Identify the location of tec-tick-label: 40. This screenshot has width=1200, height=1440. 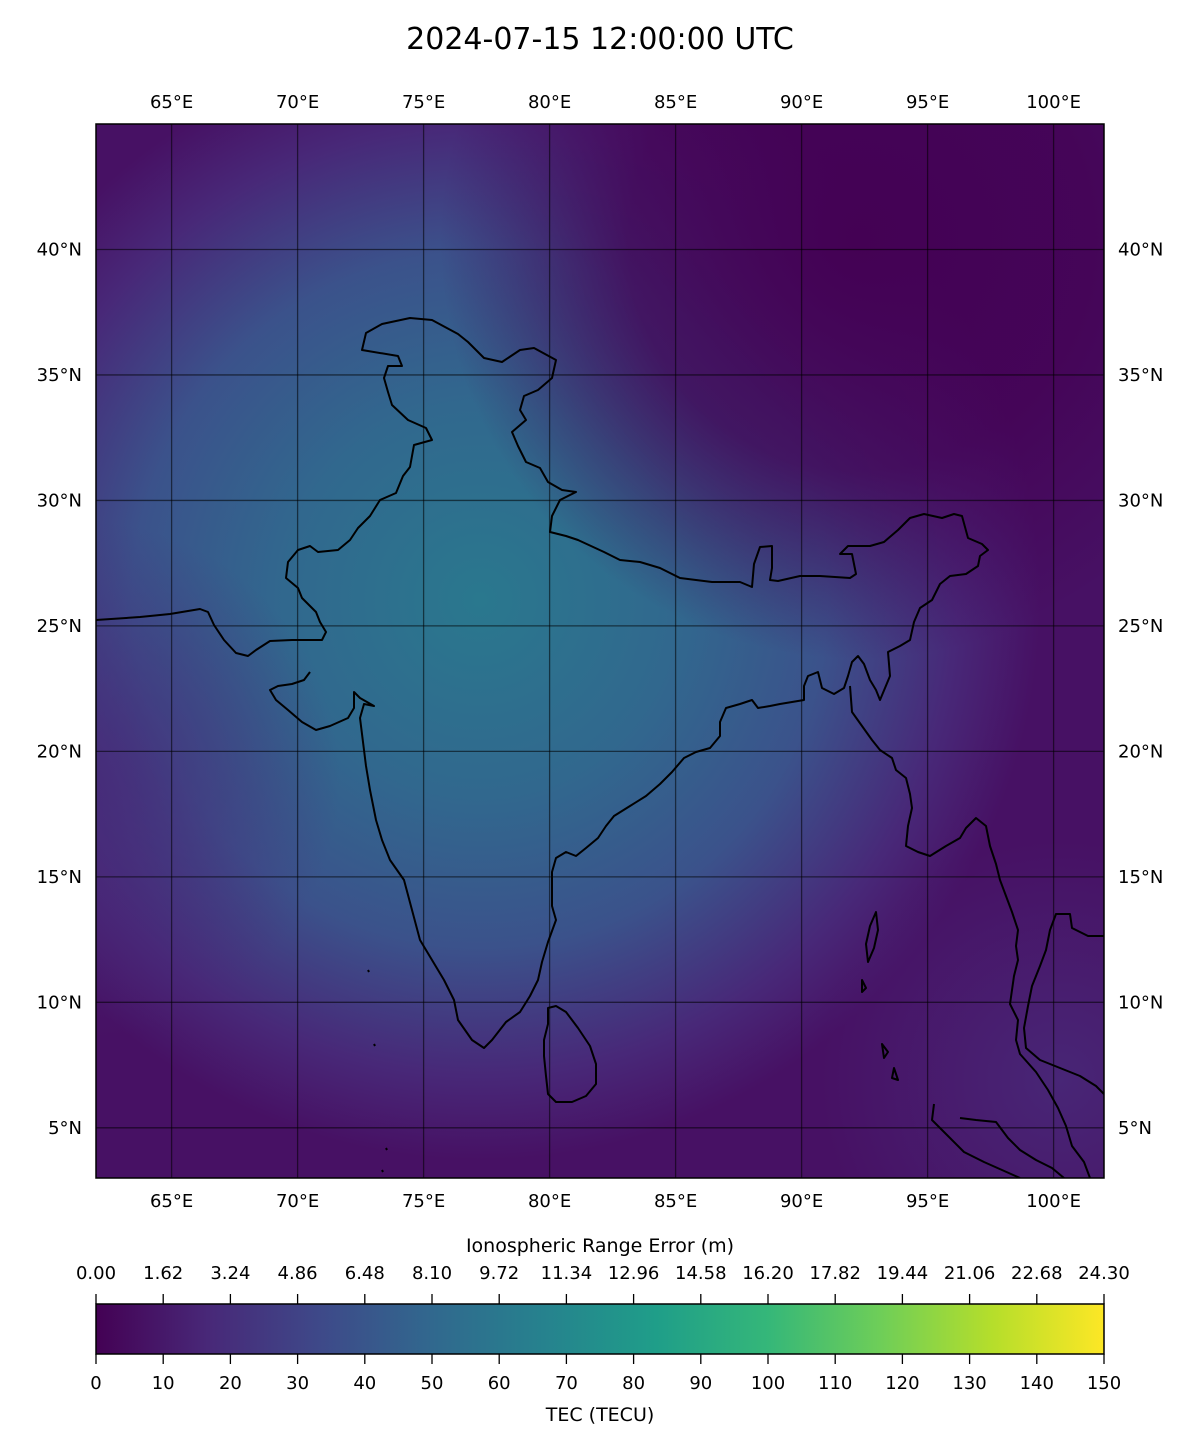
(364, 1383).